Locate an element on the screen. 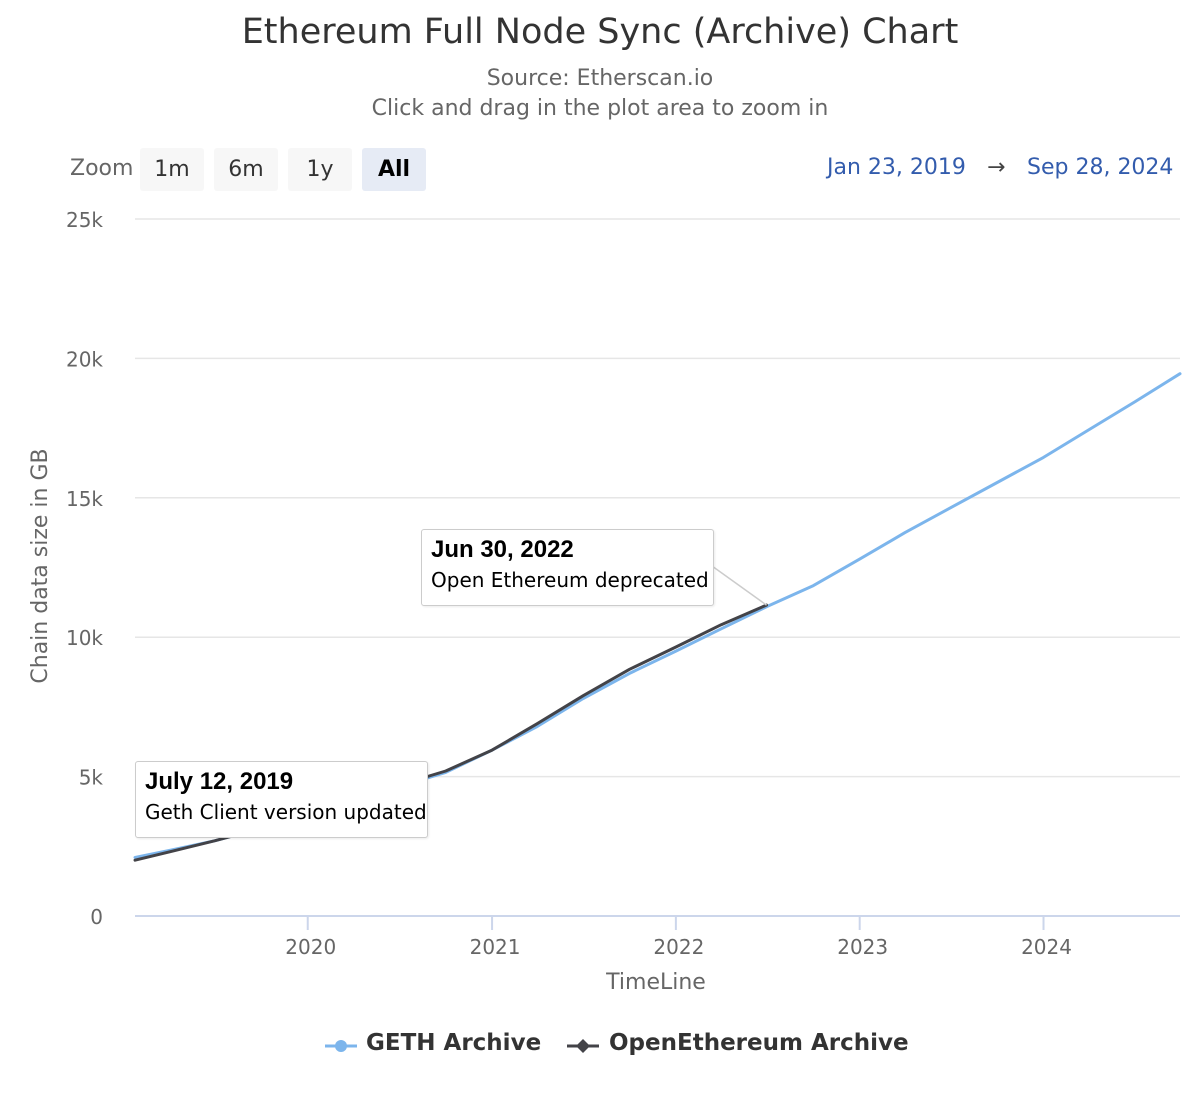  diamond-marker-icon is located at coordinates (583, 1045).